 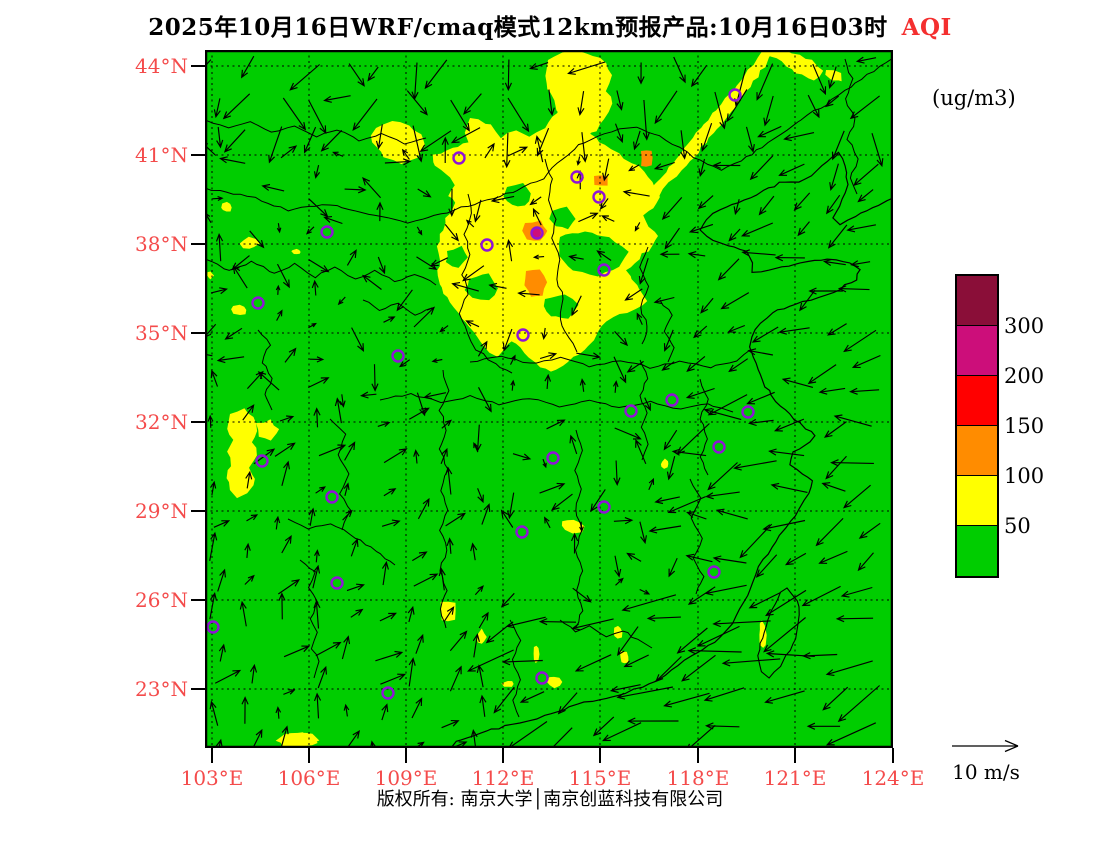 What do you see at coordinates (778, 633) in the screenshot?
I see `island-outline` at bounding box center [778, 633].